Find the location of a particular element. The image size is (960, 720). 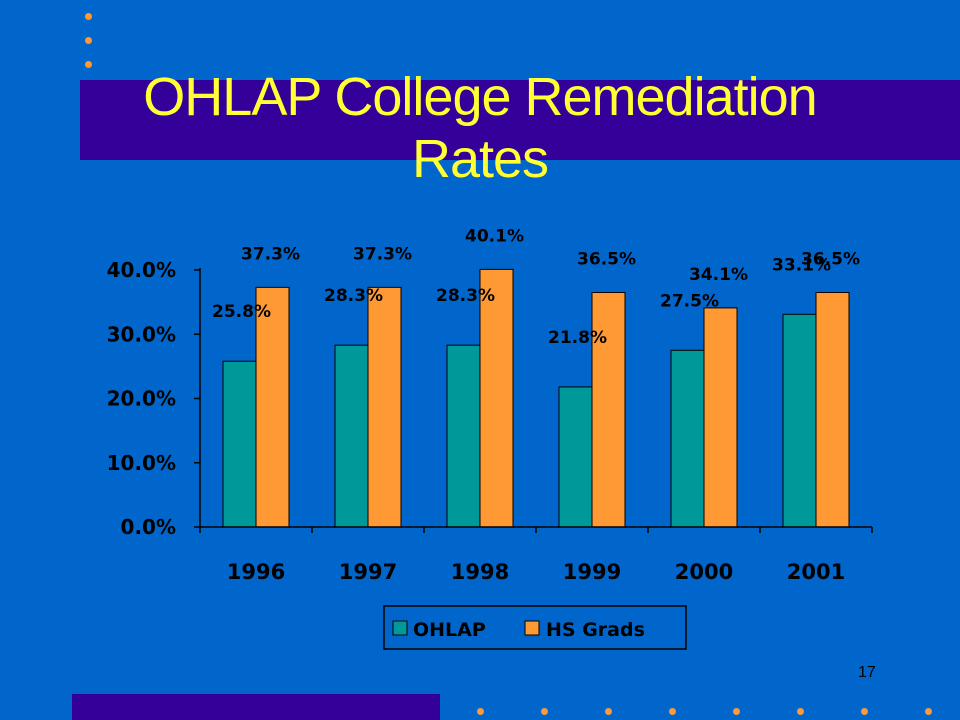

data-label: 34.1% is located at coordinates (718, 275).